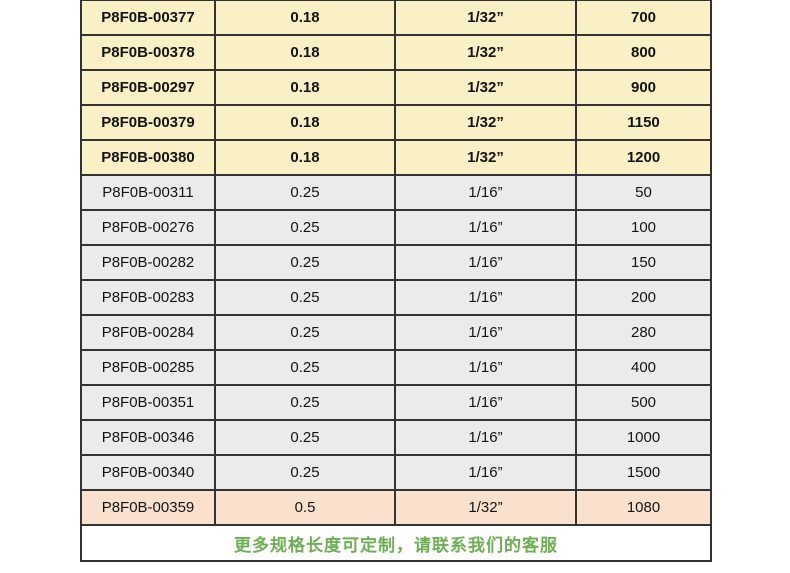 Image resolution: width=790 pixels, height=573 pixels. Describe the element at coordinates (148, 262) in the screenshot. I see `part-number-cell: P8F0B-00282` at that location.